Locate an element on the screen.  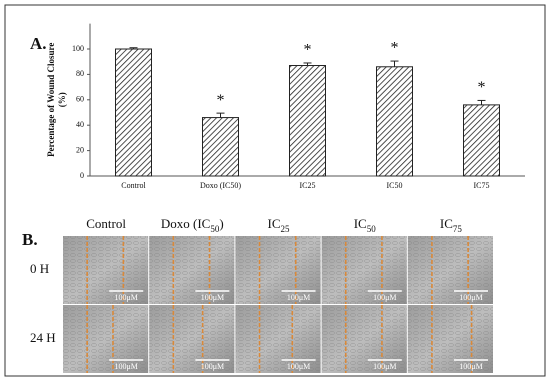
y-tick-label: 80 is located at coordinates (80, 73).